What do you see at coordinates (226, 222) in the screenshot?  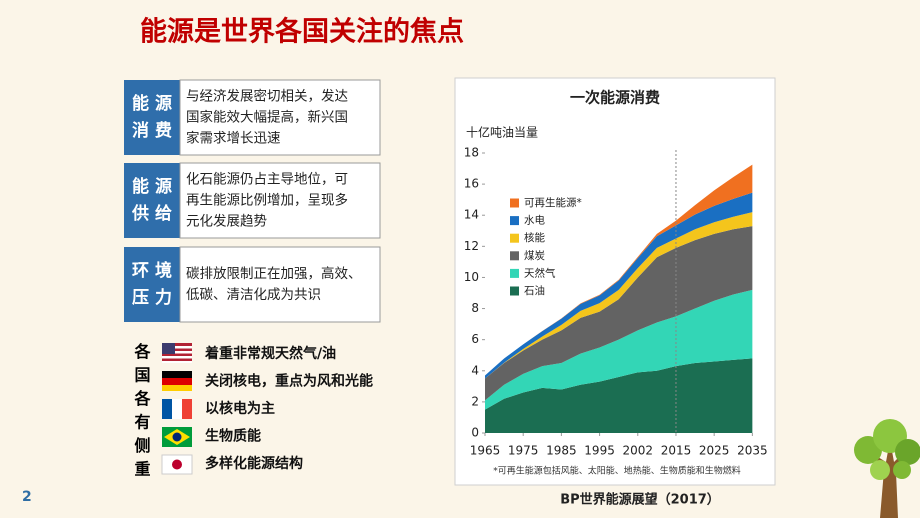 I see `topic-text: 元化发展趋势` at bounding box center [226, 222].